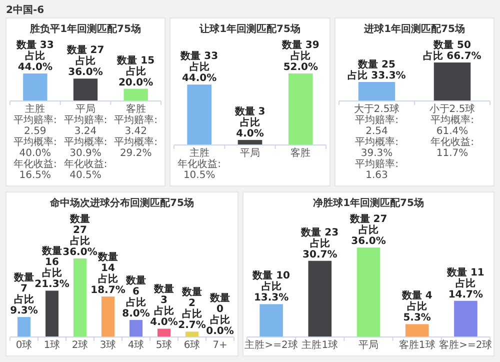 This screenshot has width=500, height=362. What do you see at coordinates (377, 109) in the screenshot?
I see `x-tick-label: 大于2.5球` at bounding box center [377, 109].